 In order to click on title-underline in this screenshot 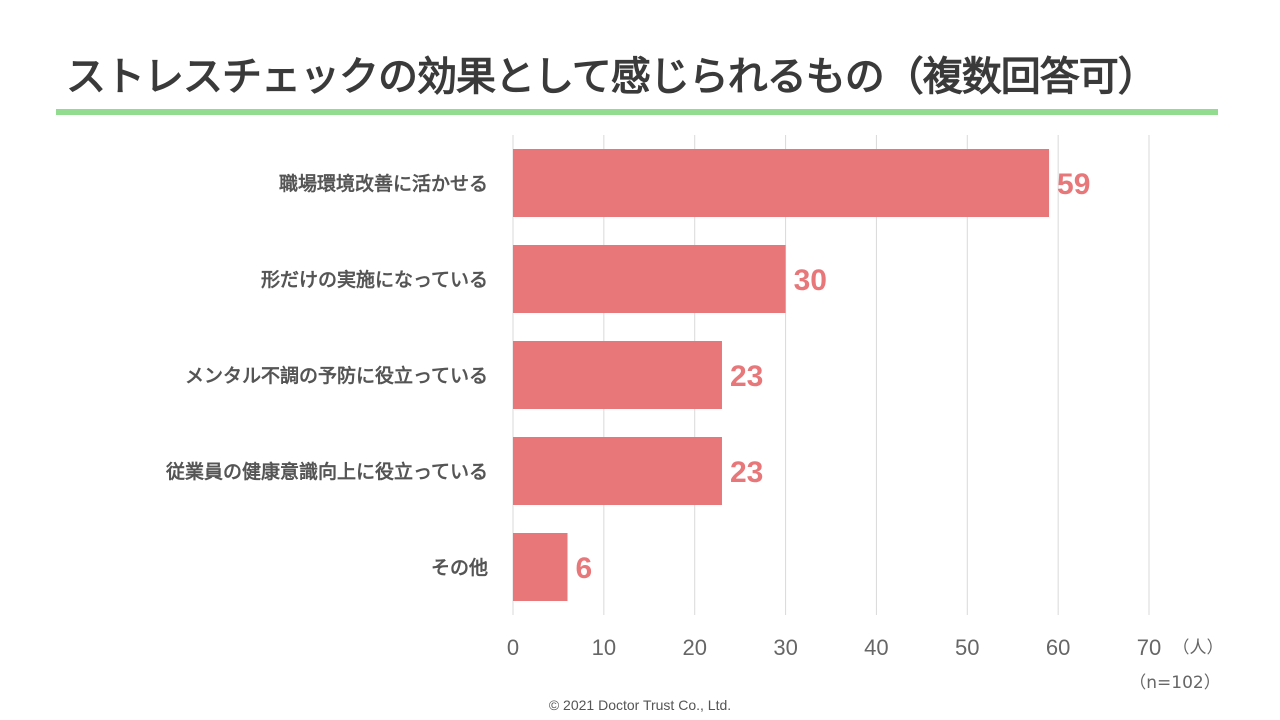, I will do `click(637, 112)`.